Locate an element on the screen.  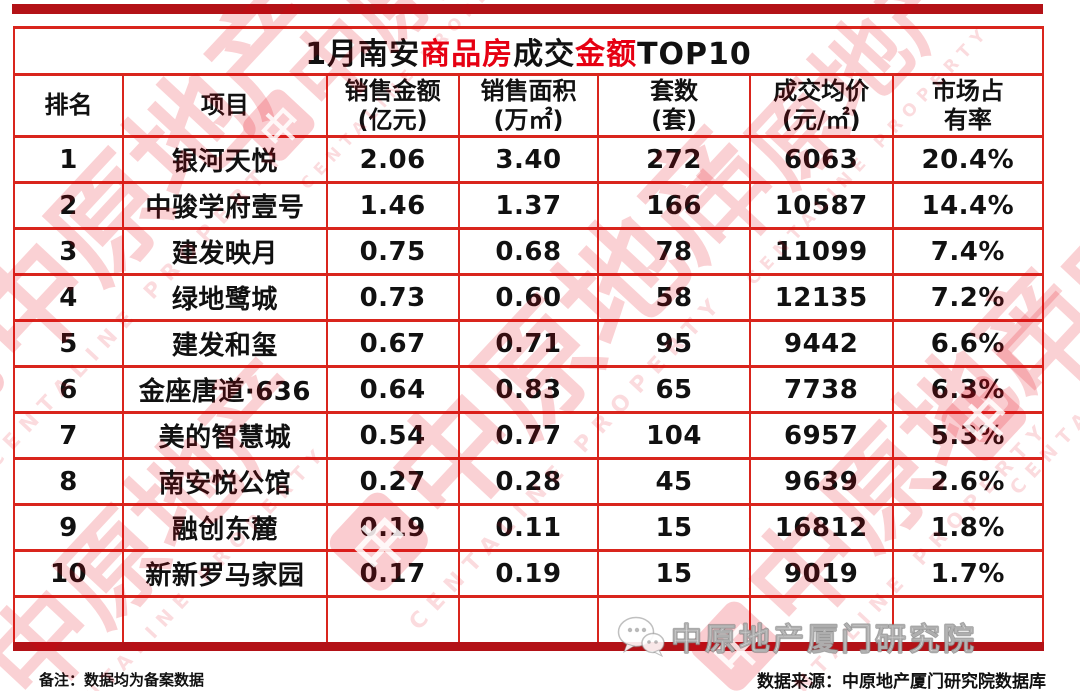
cell-share: 7.4% is located at coordinates (968, 251).